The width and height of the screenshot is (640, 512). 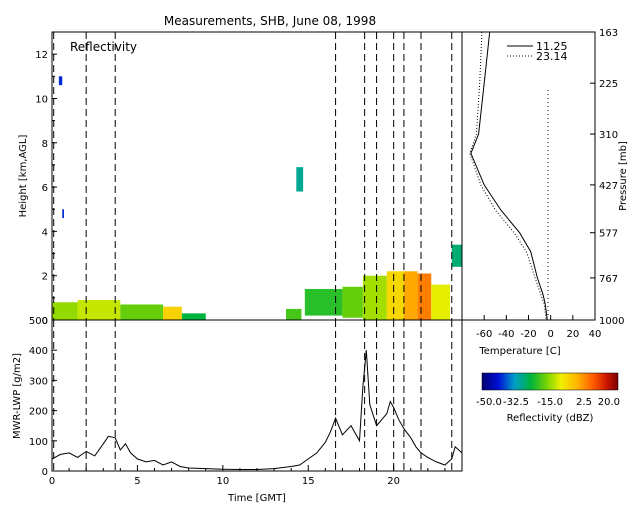 I want to click on time-tick-label: 5, so click(x=137, y=481).